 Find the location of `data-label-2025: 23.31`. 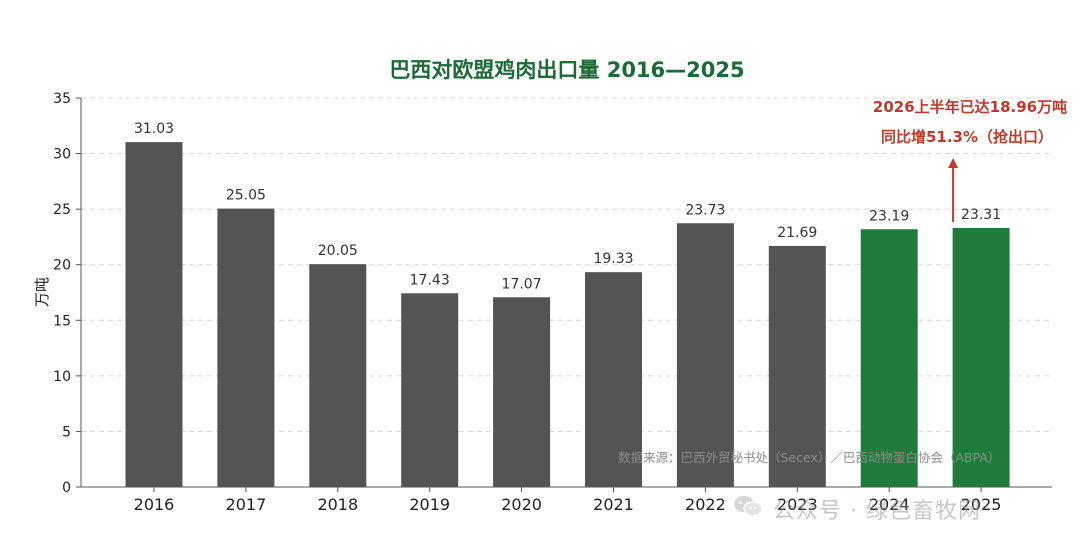

data-label-2025: 23.31 is located at coordinates (981, 215).